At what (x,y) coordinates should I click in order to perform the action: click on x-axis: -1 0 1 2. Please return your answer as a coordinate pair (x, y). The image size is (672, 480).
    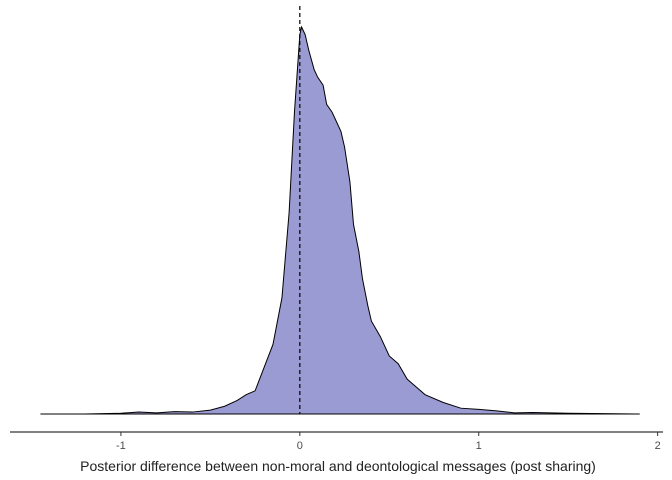
    Looking at the image, I should click on (336, 441).